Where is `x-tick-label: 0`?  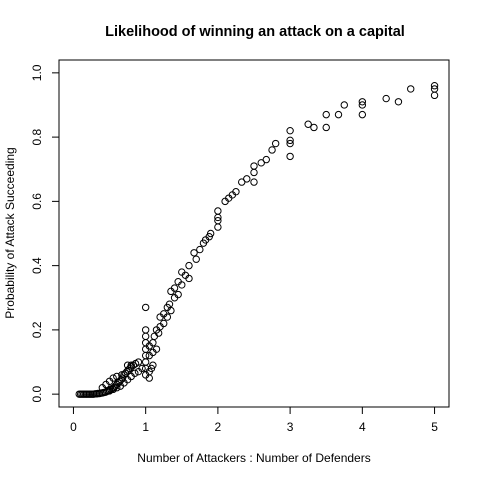 x-tick-label: 0 is located at coordinates (73, 427).